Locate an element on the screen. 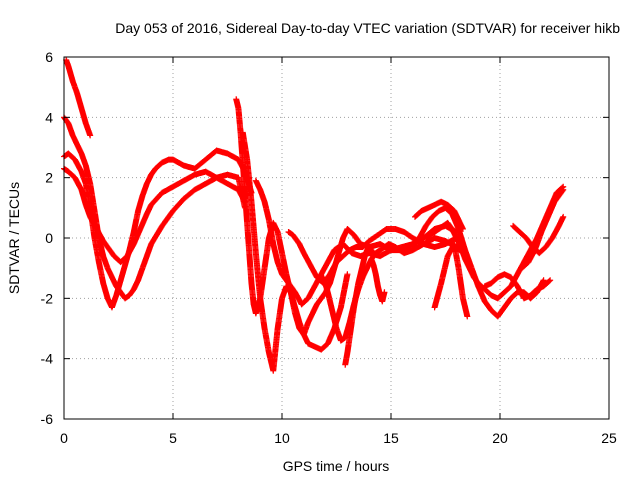  y-tick-label: 0 is located at coordinates (49, 238).